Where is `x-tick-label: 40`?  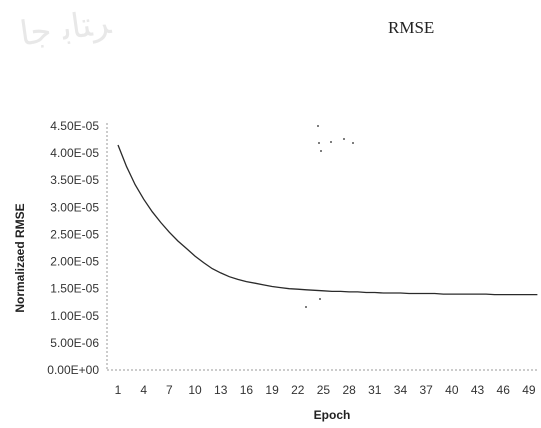 x-tick-label: 40 is located at coordinates (452, 390).